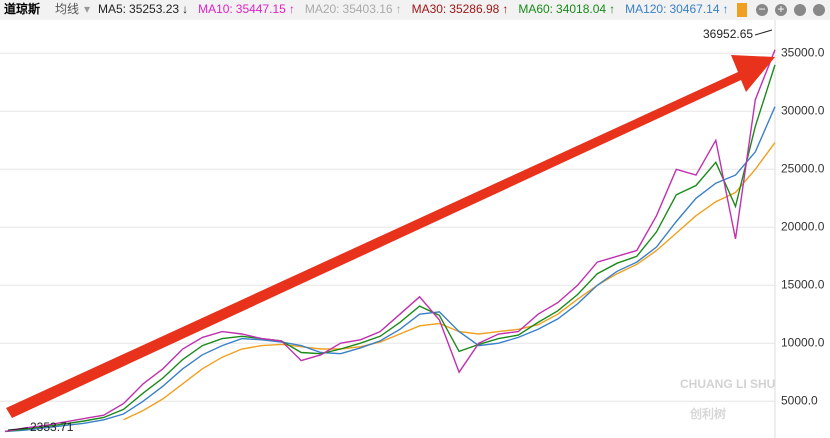  What do you see at coordinates (22, 8) in the screenshot?
I see `chart-title: 道琼斯` at bounding box center [22, 8].